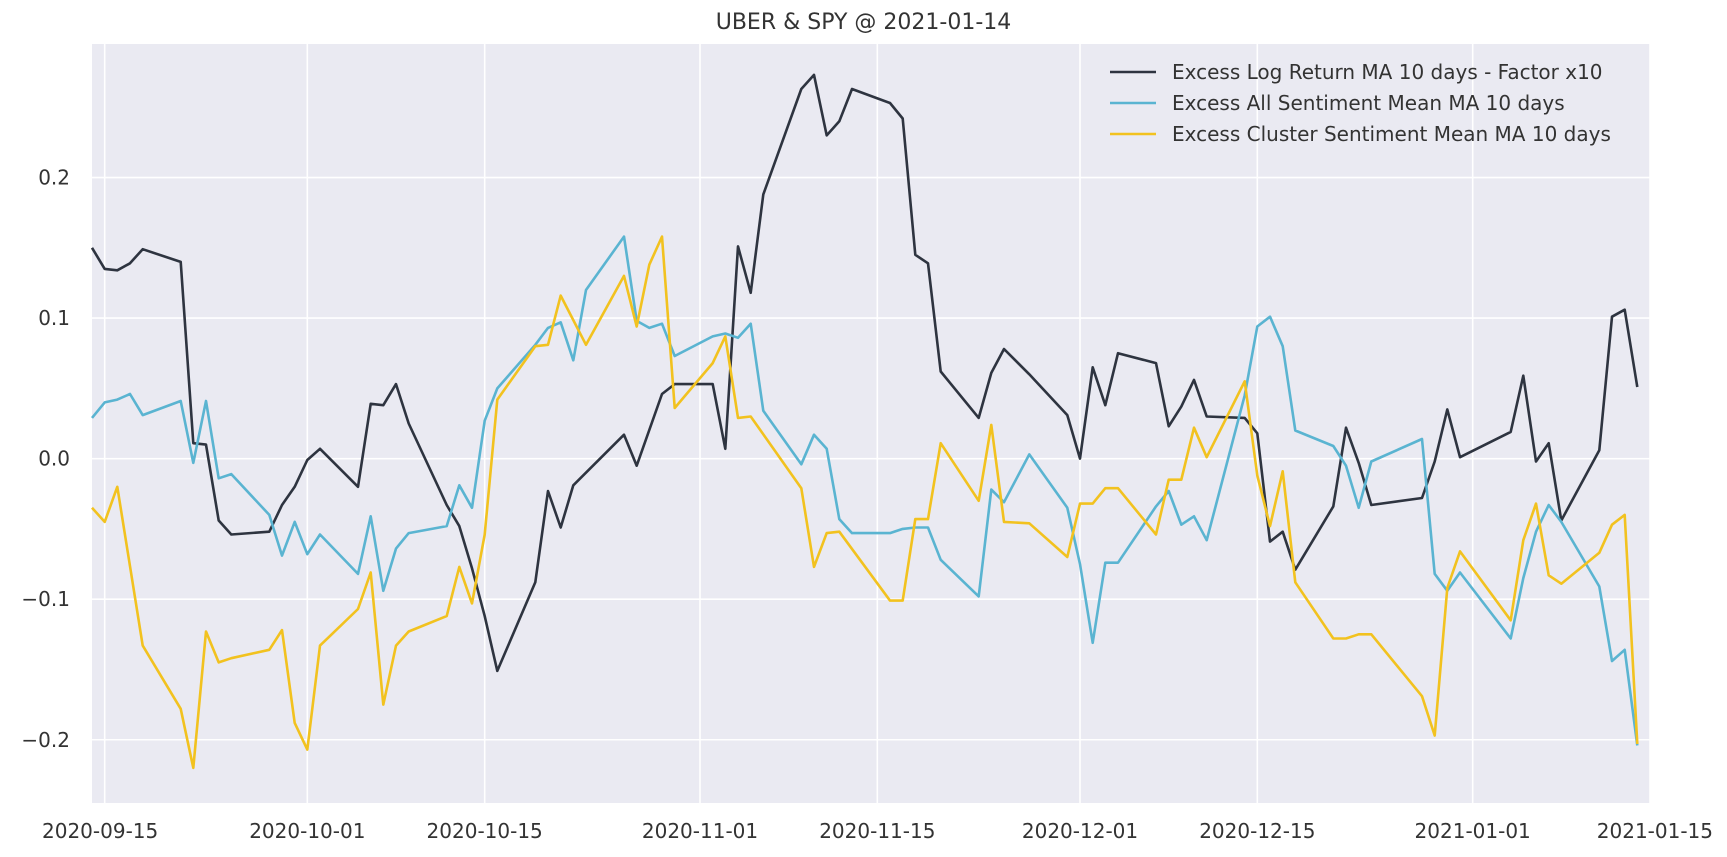 Image resolution: width=1727 pixels, height=857 pixels. Describe the element at coordinates (1391, 134) in the screenshot. I see `legend-label: Excess Cluster Sentiment Mean MA 10 days` at that location.